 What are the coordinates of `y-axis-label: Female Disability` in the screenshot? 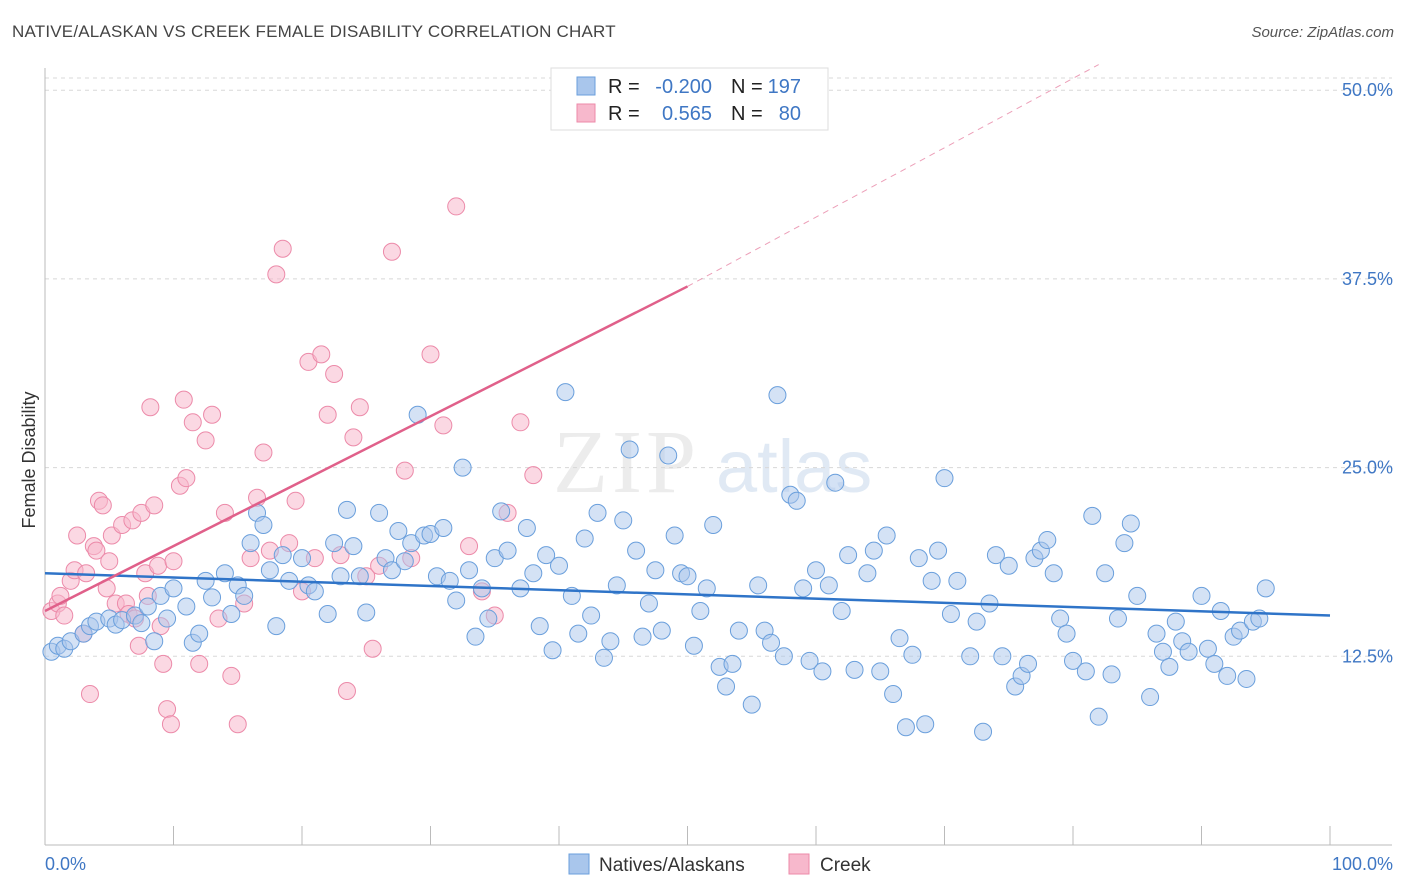 It's located at (29, 459).